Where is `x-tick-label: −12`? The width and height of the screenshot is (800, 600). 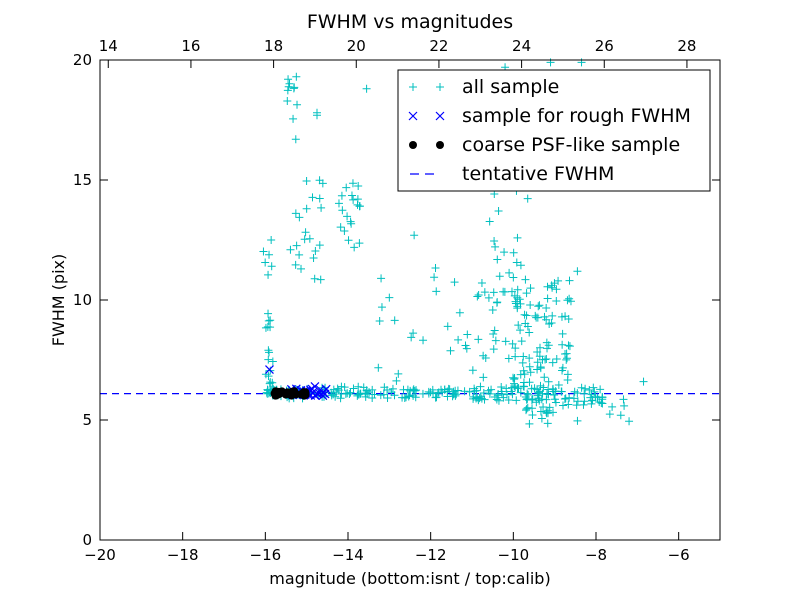
x-tick-label: −12 is located at coordinates (431, 555).